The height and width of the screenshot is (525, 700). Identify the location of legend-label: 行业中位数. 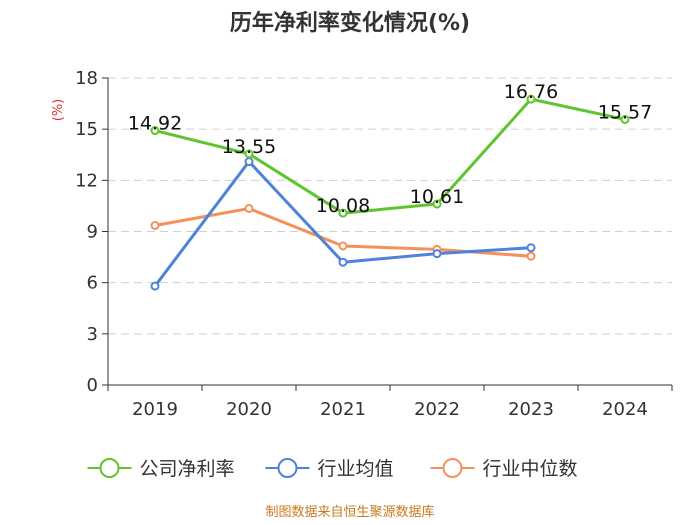
(530, 469).